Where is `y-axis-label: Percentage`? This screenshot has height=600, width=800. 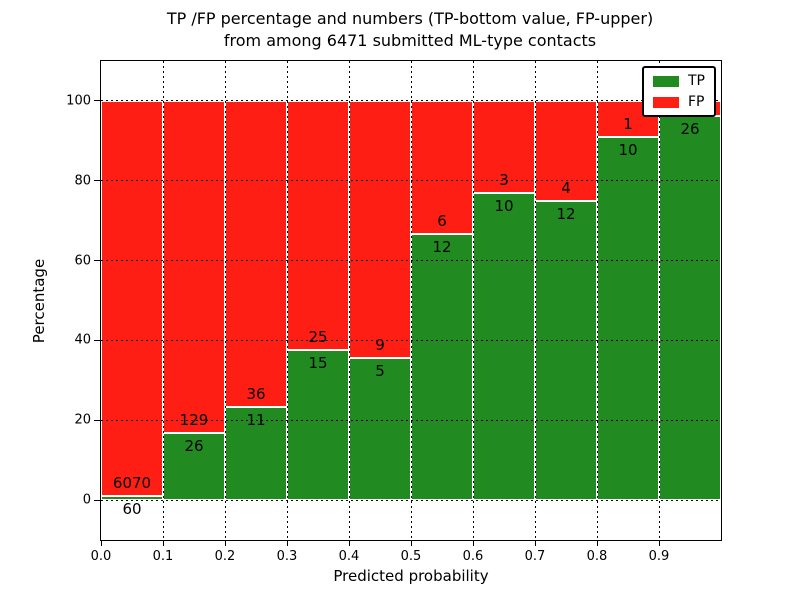
y-axis-label: Percentage is located at coordinates (39, 300).